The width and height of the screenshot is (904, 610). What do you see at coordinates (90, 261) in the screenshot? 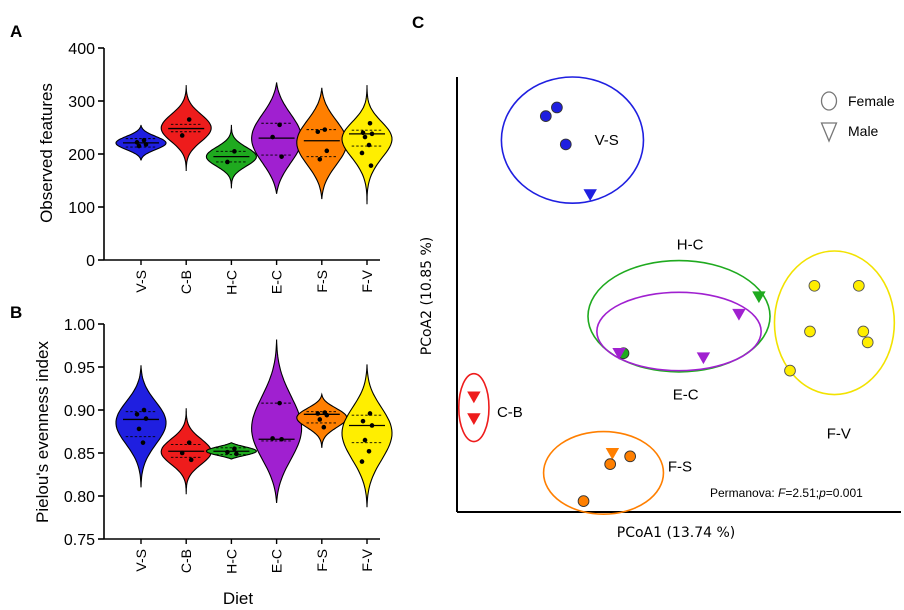
I see `panel-a-y-tick-label-0: 0` at bounding box center [90, 261].